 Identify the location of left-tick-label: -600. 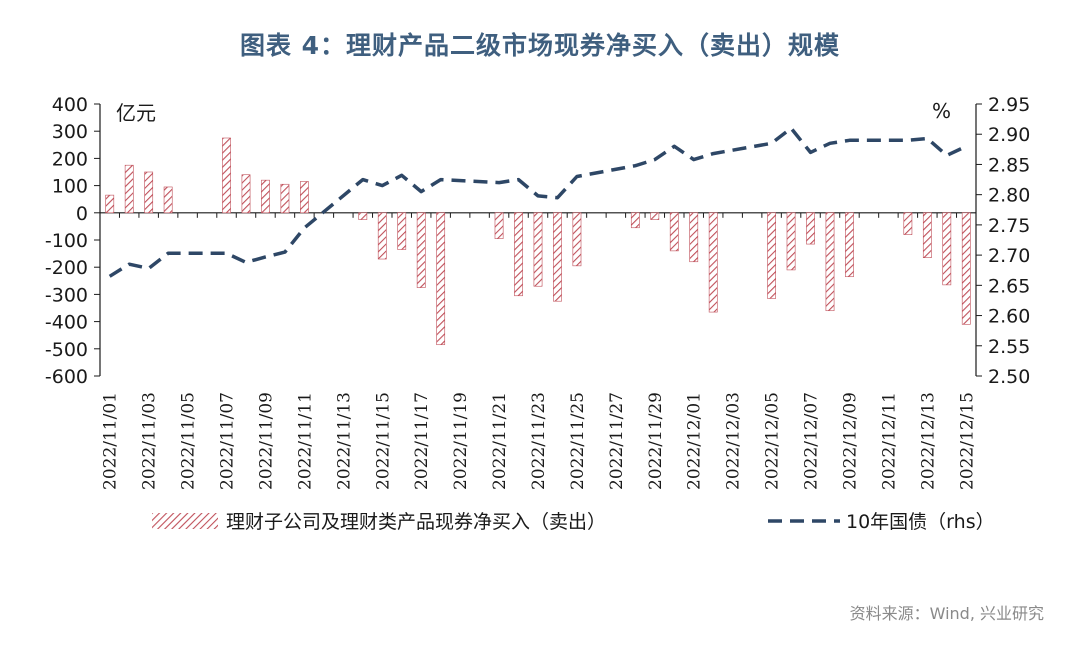
(66, 377).